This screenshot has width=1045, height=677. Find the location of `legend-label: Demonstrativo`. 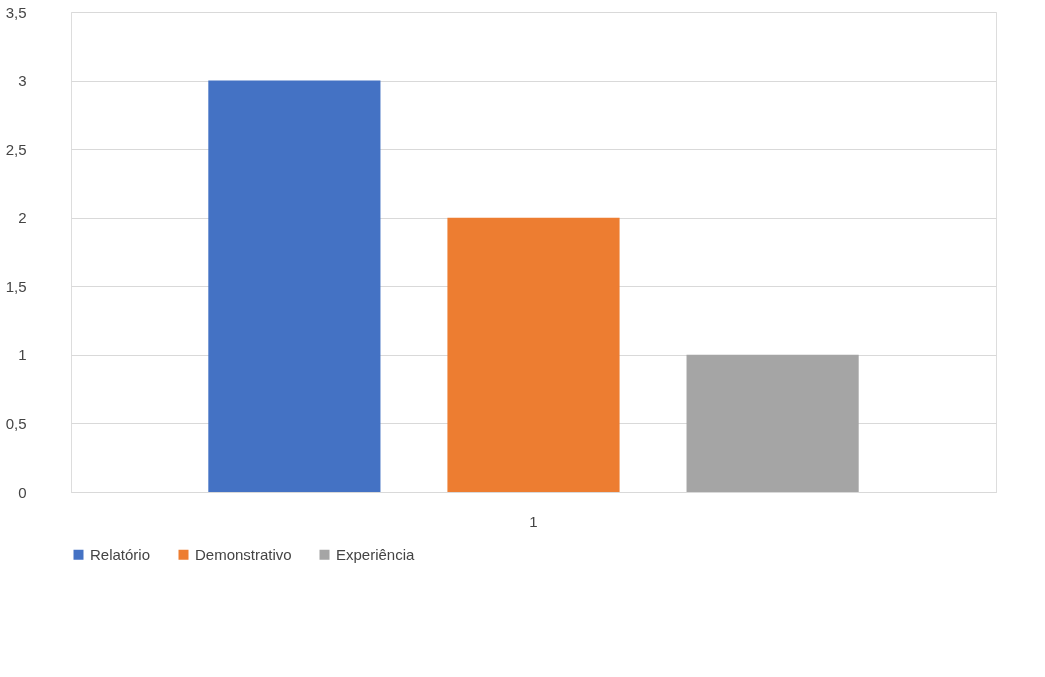

legend-label: Demonstrativo is located at coordinates (243, 554).